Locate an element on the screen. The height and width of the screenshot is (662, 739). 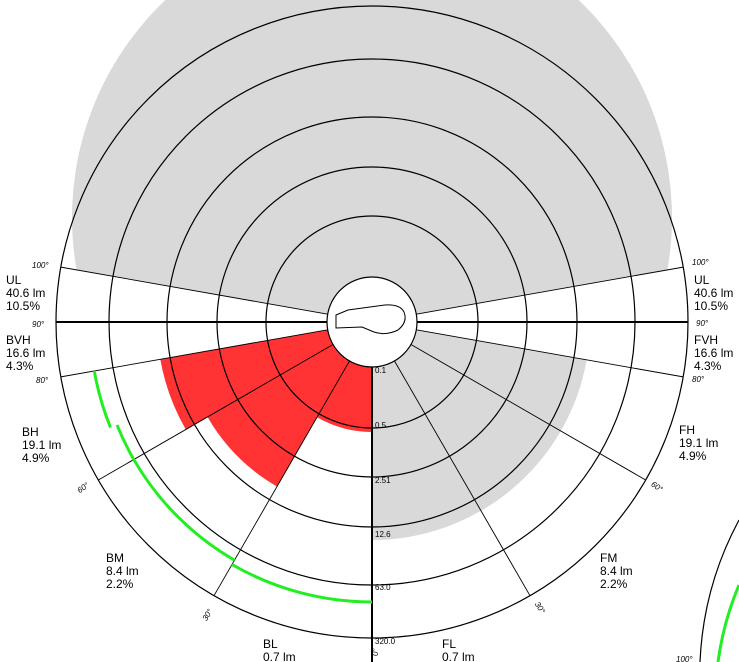
zone-label-ul-right: UL 40.6 lm 10.5% is located at coordinates (713, 293).